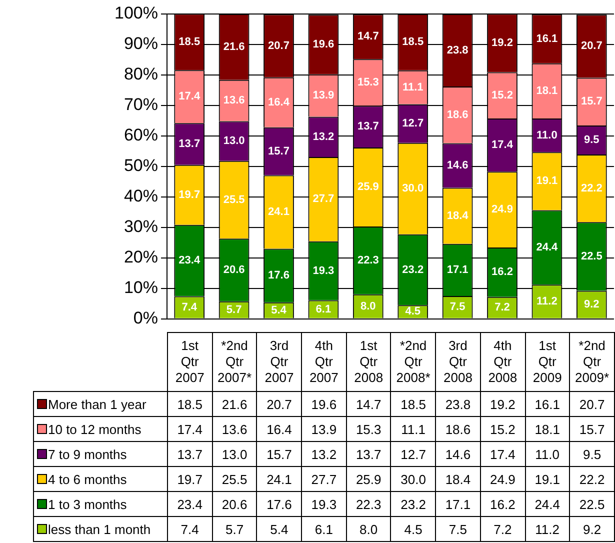 Image resolution: width=615 pixels, height=543 pixels. What do you see at coordinates (458, 529) in the screenshot?
I see `data-label: 7.5` at bounding box center [458, 529].